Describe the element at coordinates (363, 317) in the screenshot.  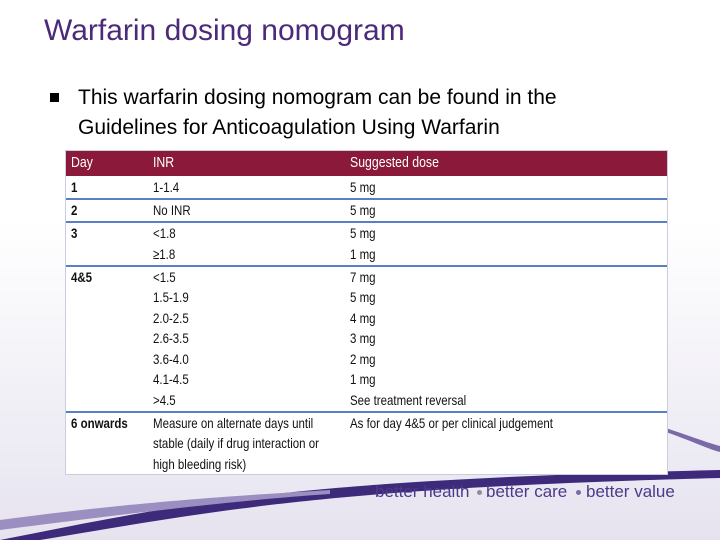
I see `dose-cell: 4 mg` at that location.